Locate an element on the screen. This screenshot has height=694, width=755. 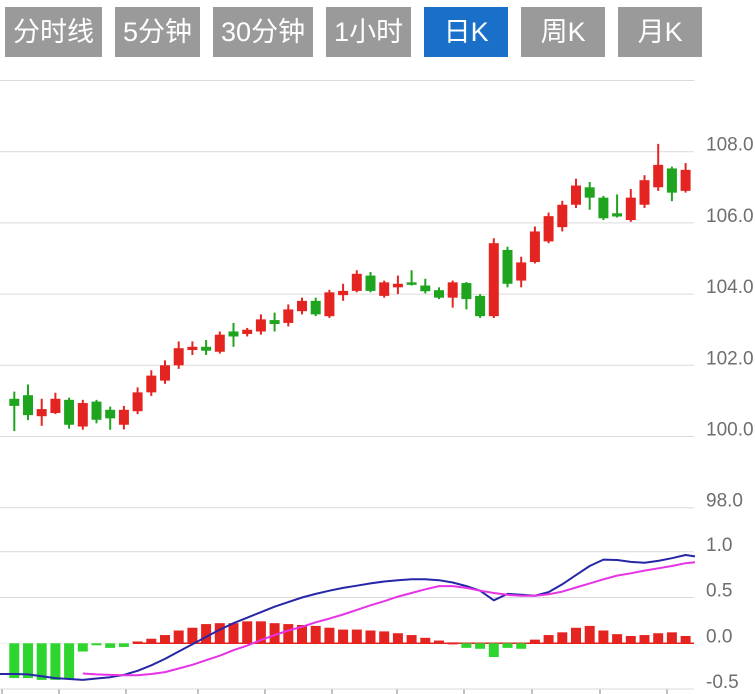
timeframe-button-weekly-k: 周K is located at coordinates (563, 32).